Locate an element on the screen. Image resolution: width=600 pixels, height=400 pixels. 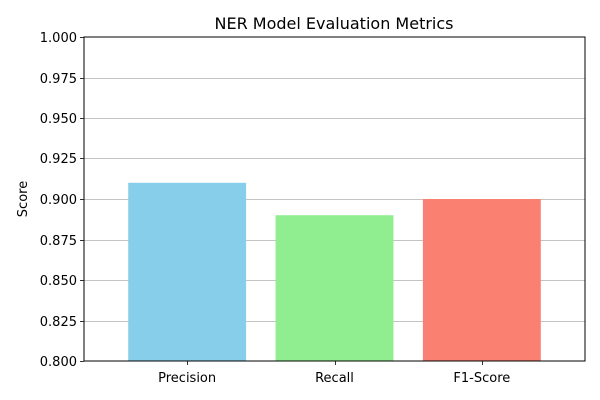
y-tick-label: 0.950 is located at coordinates (58, 119).